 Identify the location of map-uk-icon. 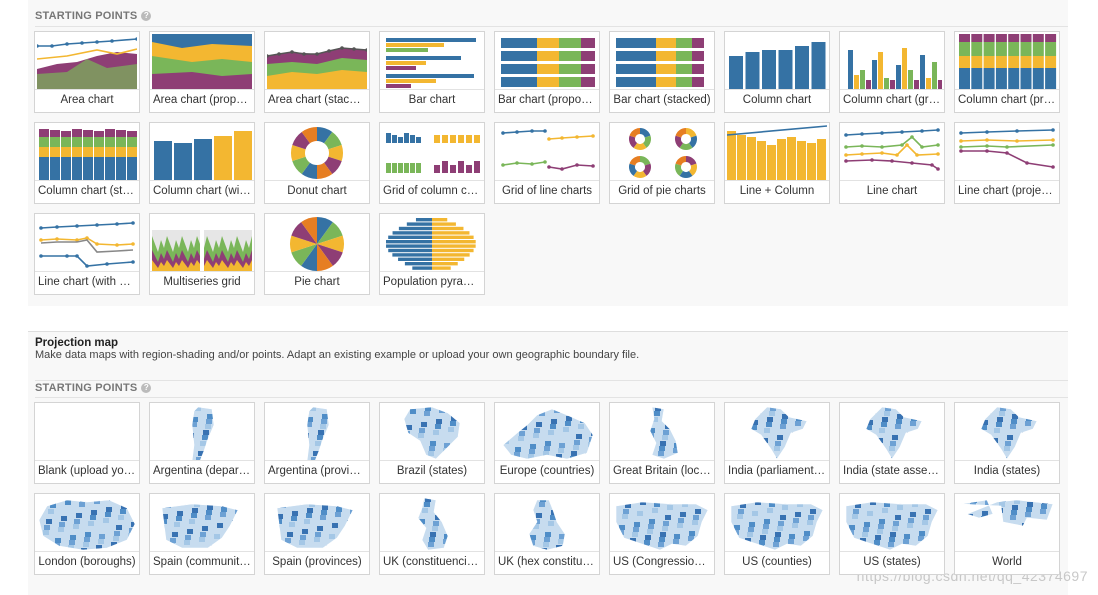
(433, 524).